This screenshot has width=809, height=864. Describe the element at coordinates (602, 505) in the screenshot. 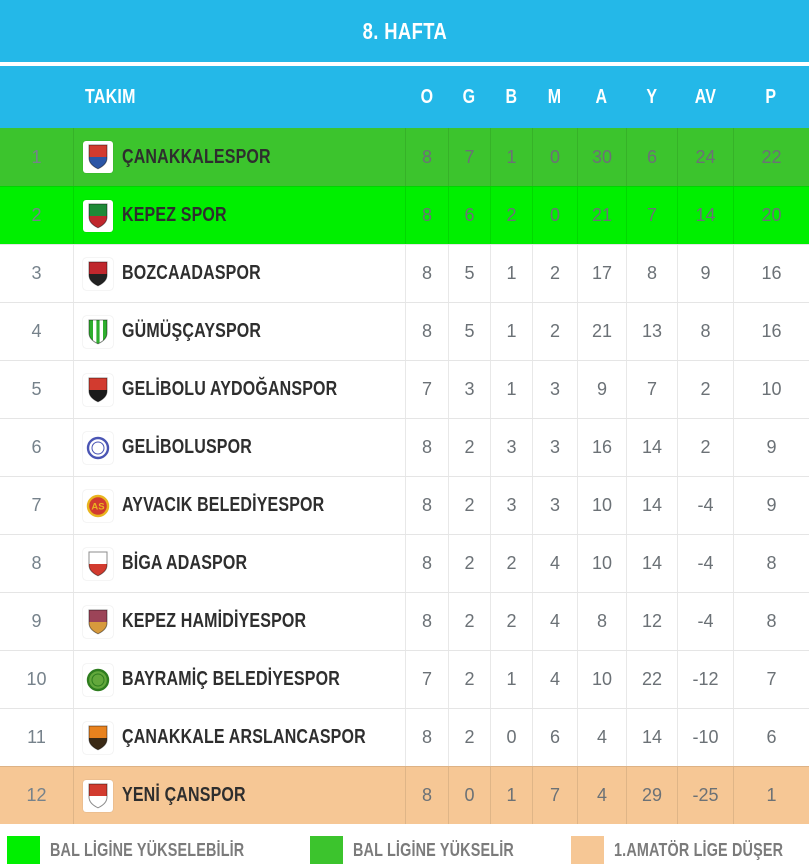

I see `stat-value: 10` at that location.